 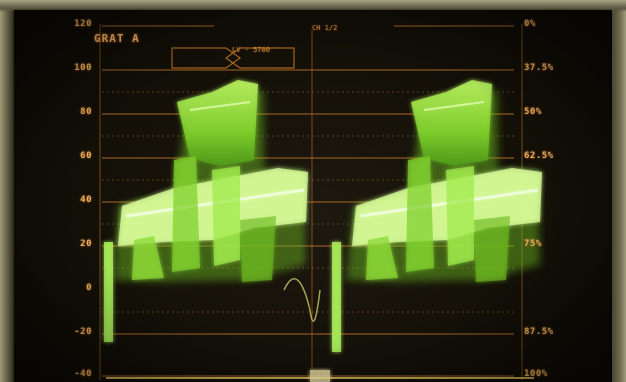 What do you see at coordinates (83, 374) in the screenshot?
I see `scale-left-minus40: -40` at bounding box center [83, 374].